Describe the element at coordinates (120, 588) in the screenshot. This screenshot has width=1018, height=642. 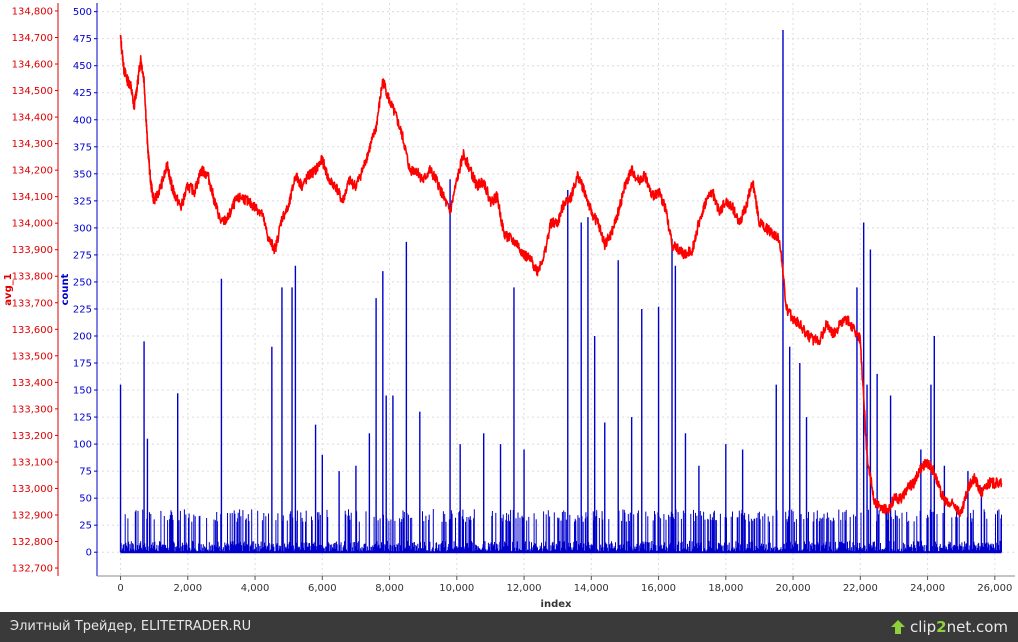
I see `x-tick-label: 0` at that location.